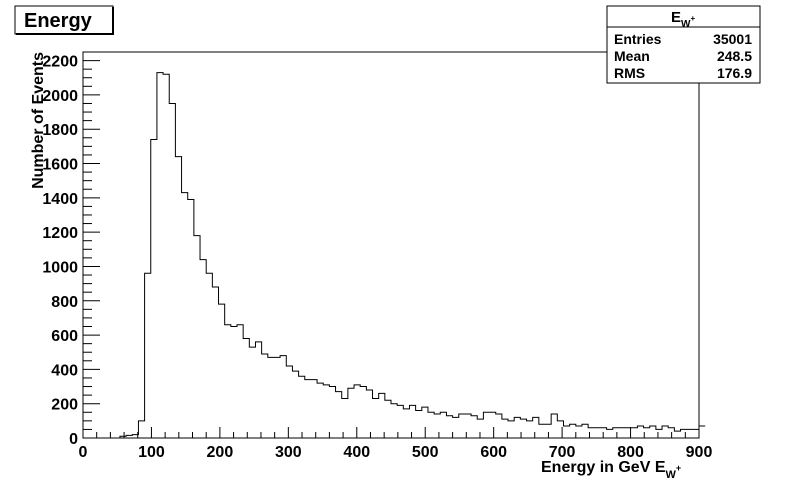 The image size is (785, 492). Describe the element at coordinates (683, 44) in the screenshot. I see `stats-box: EW+ Entries 35001 Mean 248.5 RMS 176.9` at that location.